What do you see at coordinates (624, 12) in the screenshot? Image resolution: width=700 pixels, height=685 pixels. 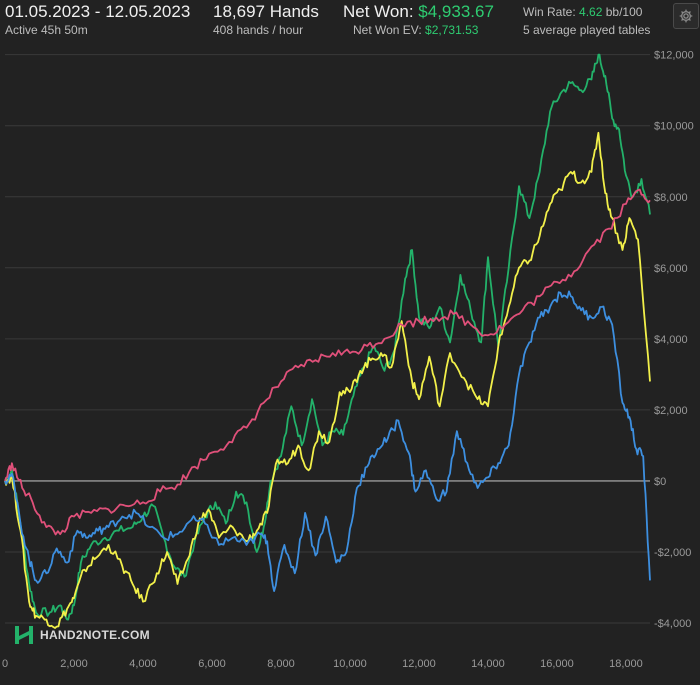 I see `win-rate-unit: bb/100` at bounding box center [624, 12].